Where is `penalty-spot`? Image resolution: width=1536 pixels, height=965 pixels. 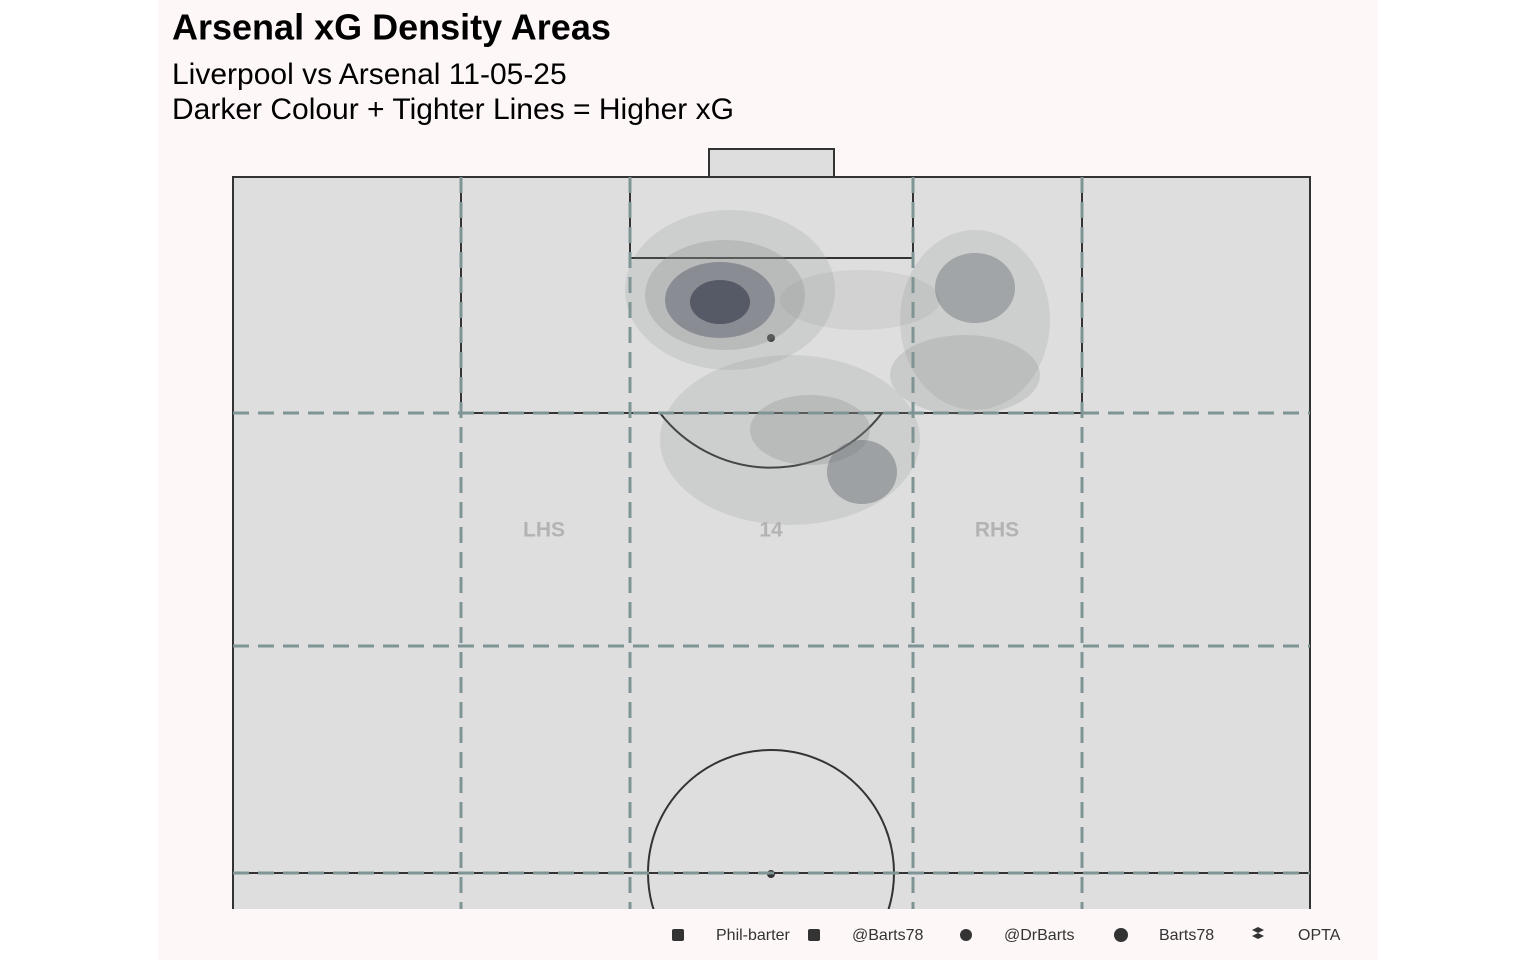 penalty-spot is located at coordinates (771, 338).